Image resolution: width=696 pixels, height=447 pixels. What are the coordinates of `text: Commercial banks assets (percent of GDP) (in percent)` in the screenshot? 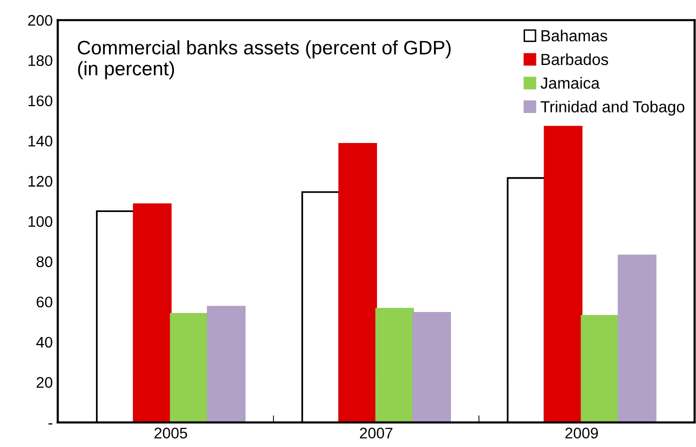 It's located at (264, 60).